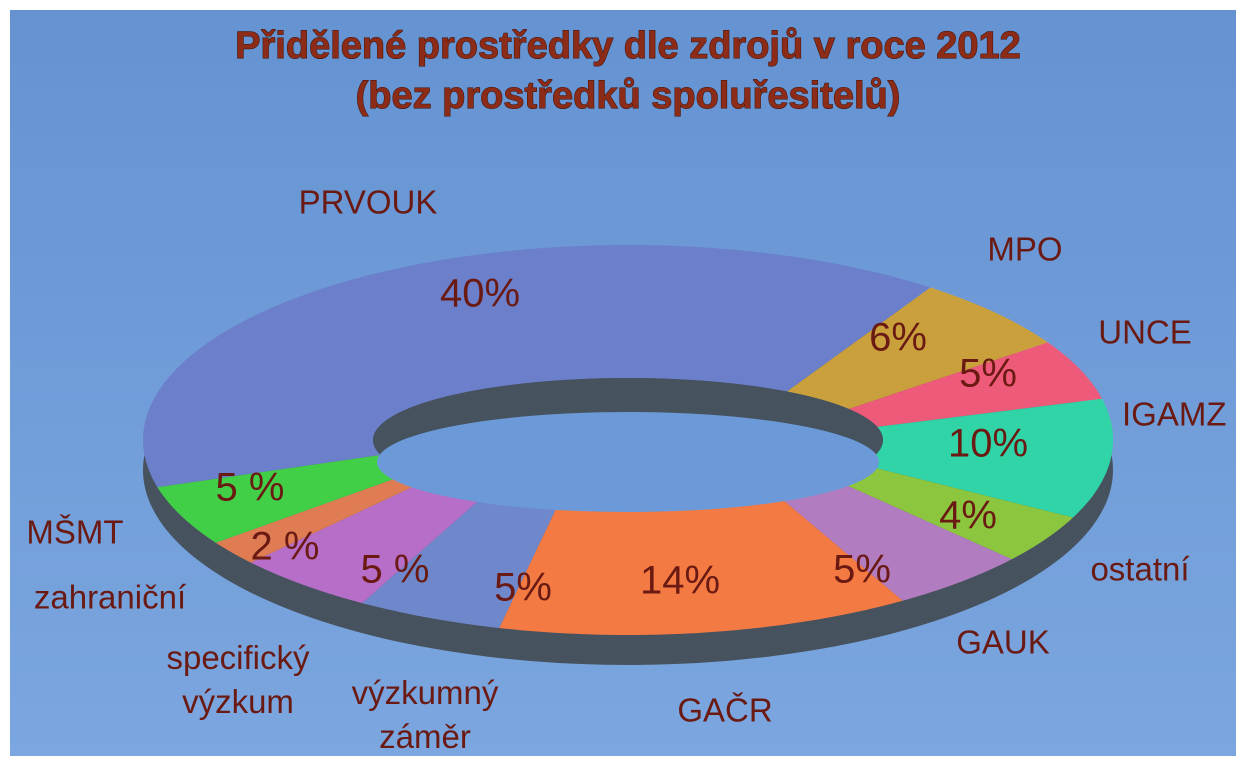 Image resolution: width=1246 pixels, height=764 pixels. What do you see at coordinates (110, 597) in the screenshot?
I see `category-label: zahraniční` at bounding box center [110, 597].